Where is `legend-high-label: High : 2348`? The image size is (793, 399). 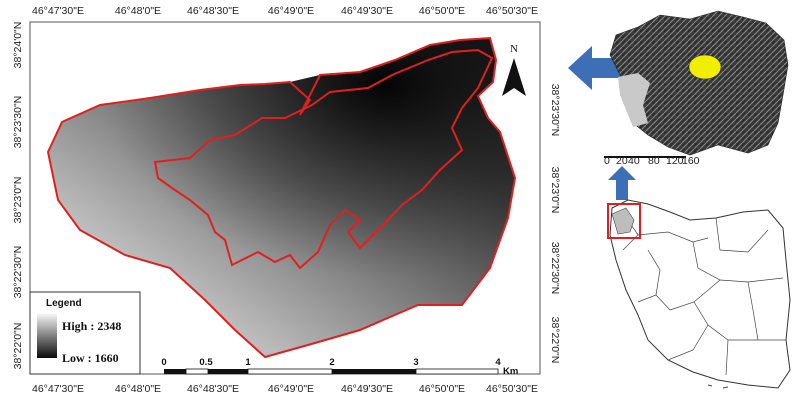
legend-high-label: High : 2348 is located at coordinates (91, 326).